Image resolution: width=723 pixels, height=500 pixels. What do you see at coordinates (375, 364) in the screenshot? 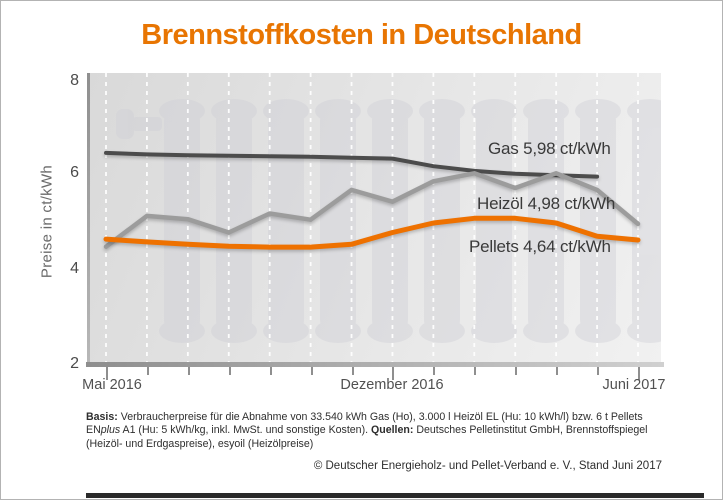
I see `x-axis-line` at bounding box center [375, 364].